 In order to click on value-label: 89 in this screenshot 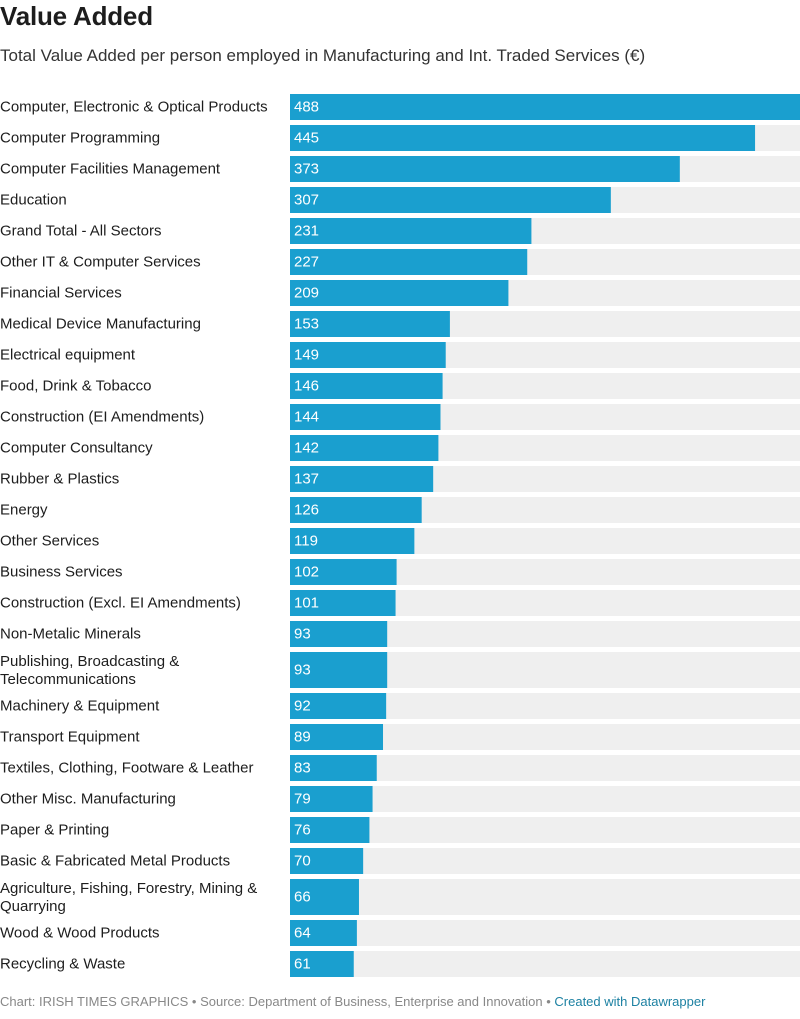, I will do `click(302, 737)`.